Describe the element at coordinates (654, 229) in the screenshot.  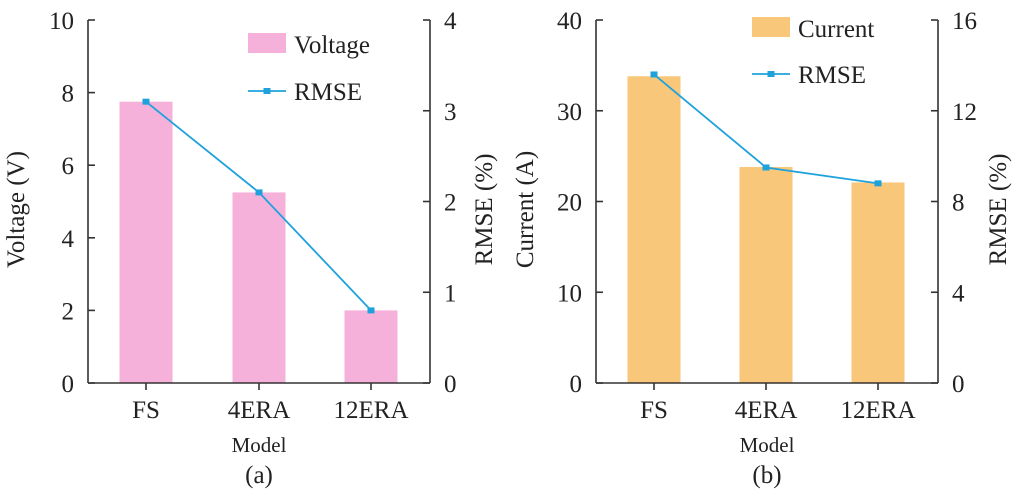
I see `bar-current-fs` at that location.